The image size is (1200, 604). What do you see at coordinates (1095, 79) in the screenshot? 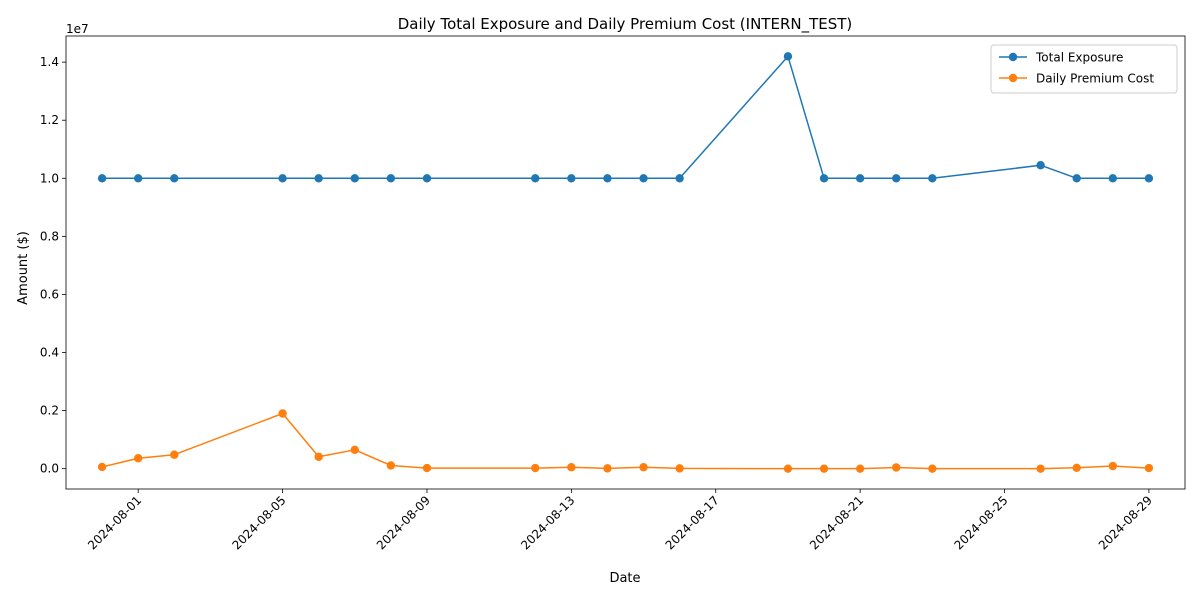
I see `legend-label-daily-premium-cost: Daily Premium Cost` at bounding box center [1095, 79].